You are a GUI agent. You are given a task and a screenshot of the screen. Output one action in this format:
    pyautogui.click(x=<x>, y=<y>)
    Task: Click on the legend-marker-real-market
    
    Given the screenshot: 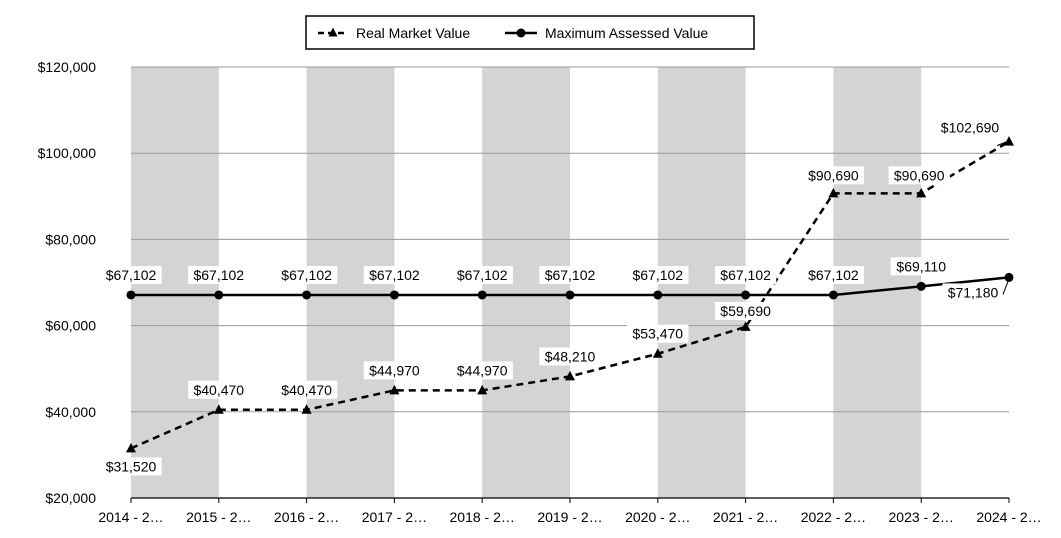 What is the action you would take?
    pyautogui.click(x=333, y=32)
    